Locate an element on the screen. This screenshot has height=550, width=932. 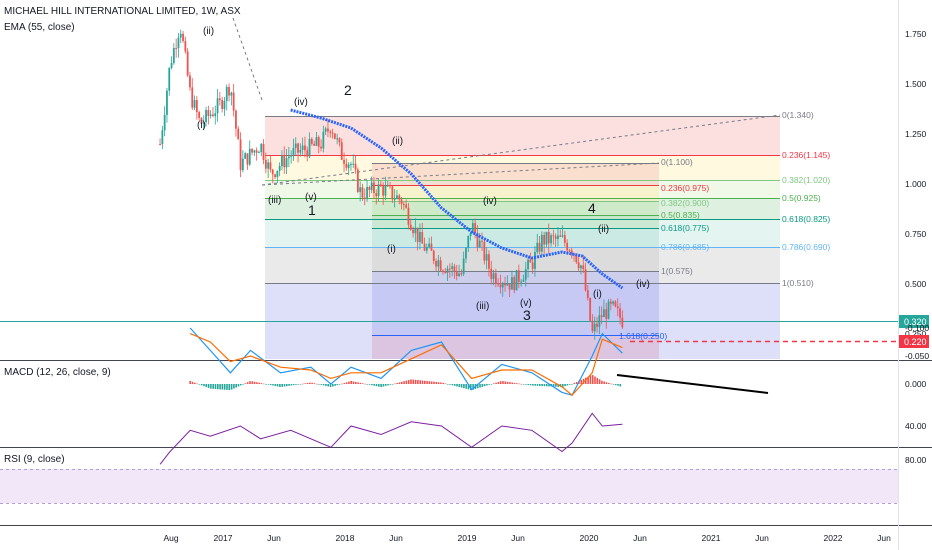
fib-right-label-5: 0.786(0.690) is located at coordinates (806, 247).